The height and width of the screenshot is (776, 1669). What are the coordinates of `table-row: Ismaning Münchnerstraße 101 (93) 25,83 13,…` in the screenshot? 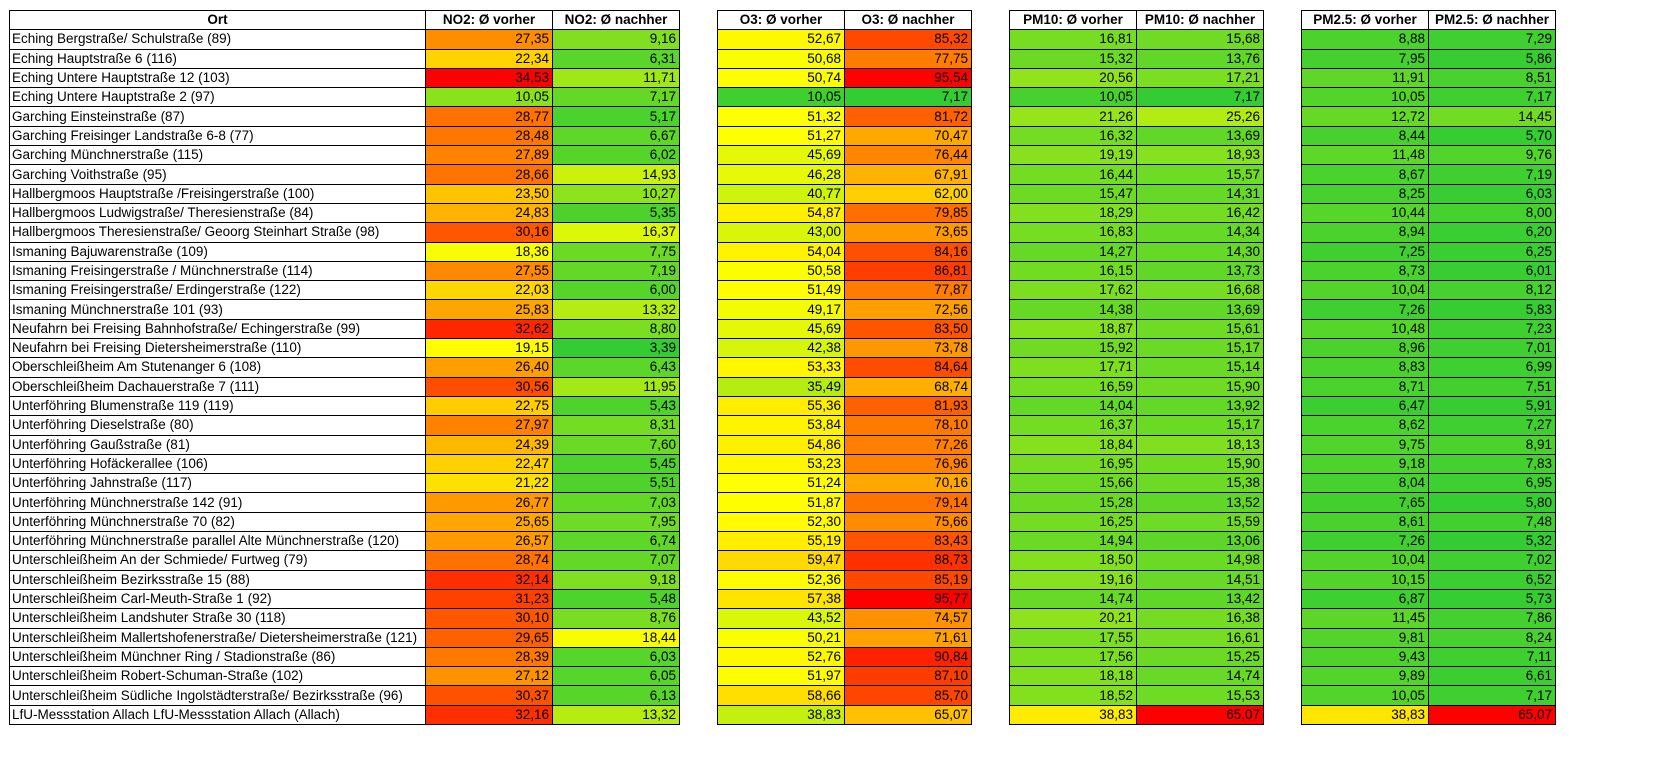 It's located at (344, 309).